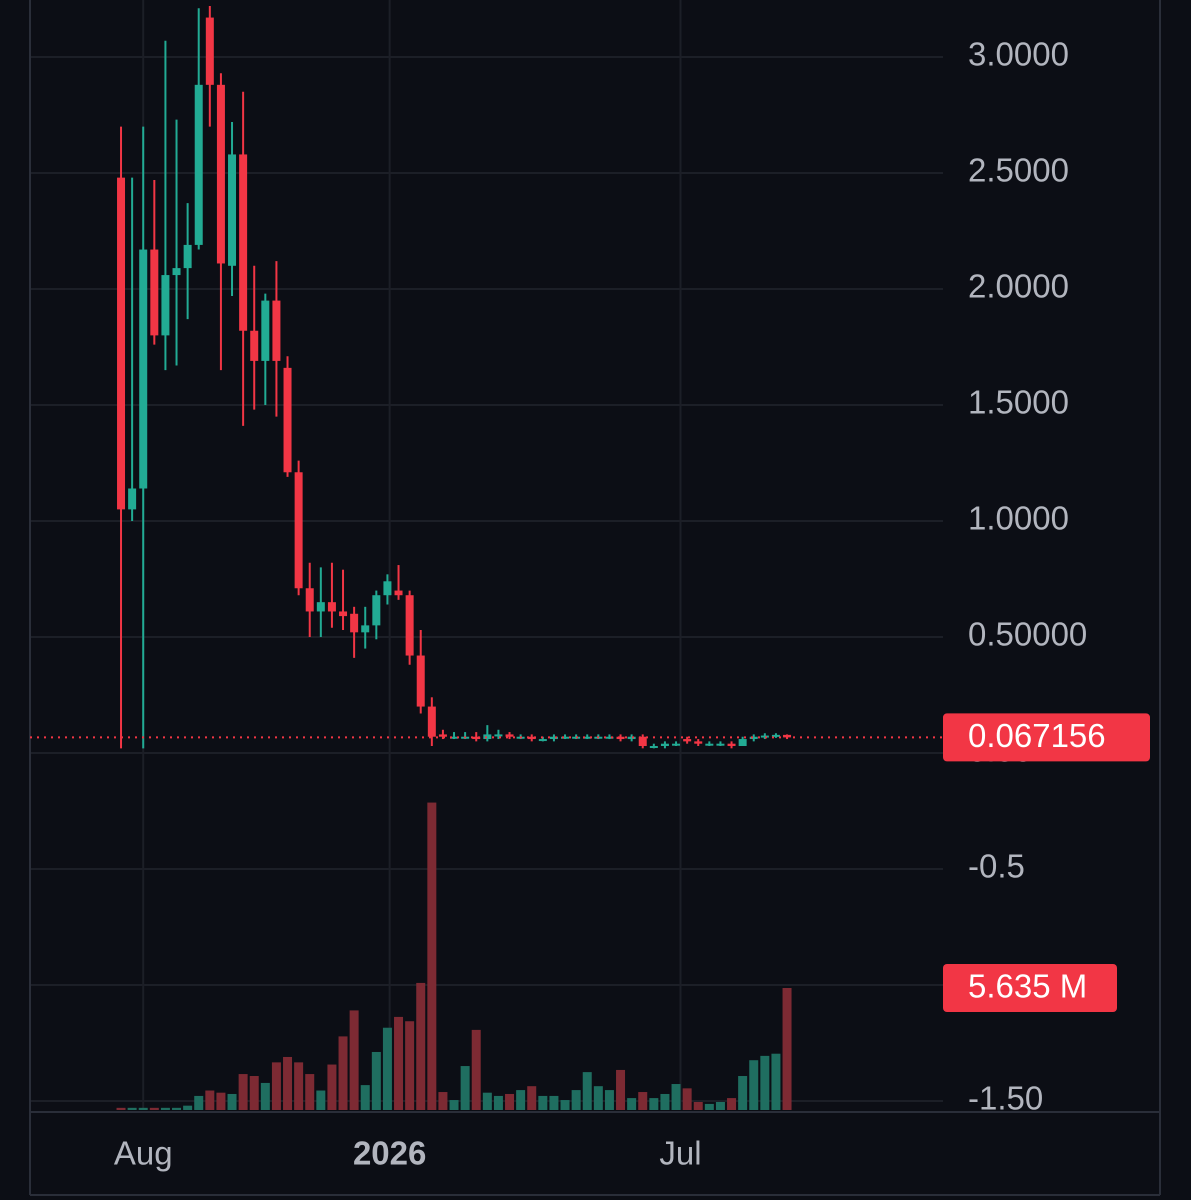 This screenshot has width=1191, height=1200. I want to click on last-price-label: 0.067156, so click(1037, 735).